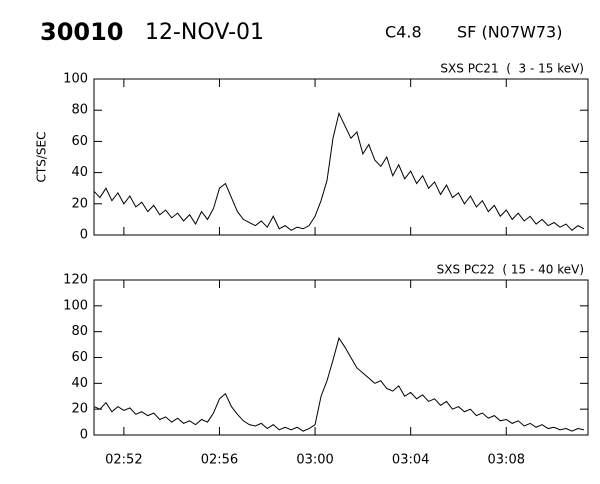 This screenshot has width=600, height=484. Describe the element at coordinates (204, 32) in the screenshot. I see `event-date: 12-NOV-01` at that location.